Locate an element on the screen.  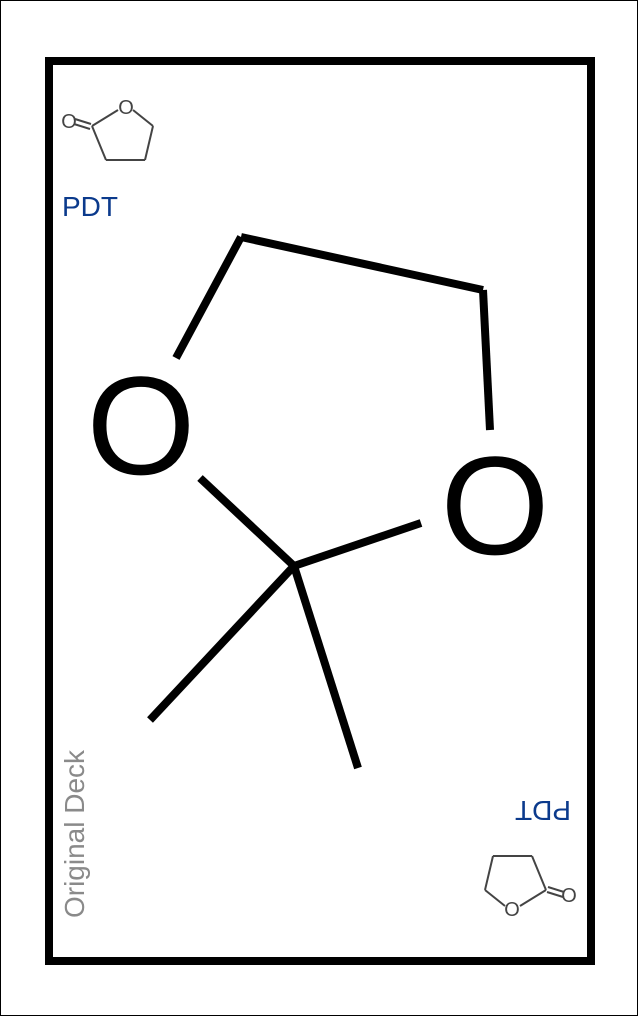
deck-name: Original Deck is located at coordinates (74, 834).